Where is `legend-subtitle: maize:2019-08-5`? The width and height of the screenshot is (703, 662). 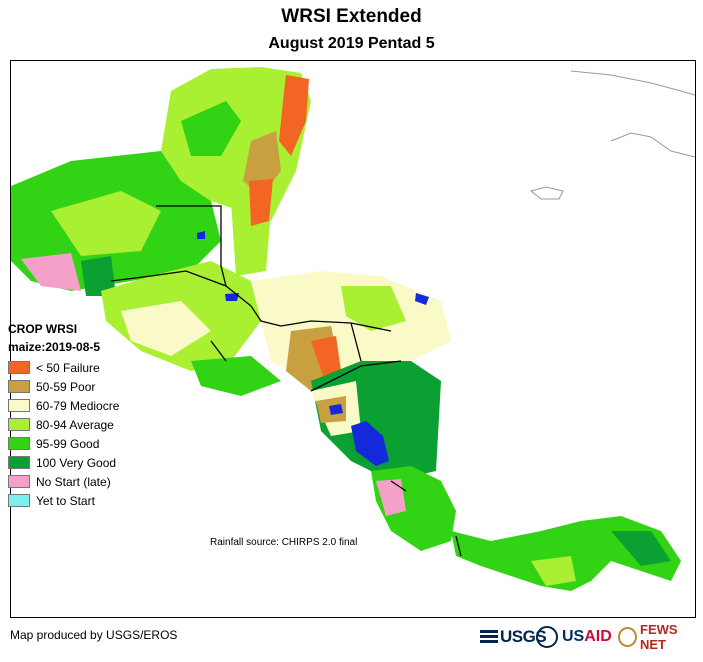 legend-subtitle: maize:2019-08-5 is located at coordinates (54, 347).